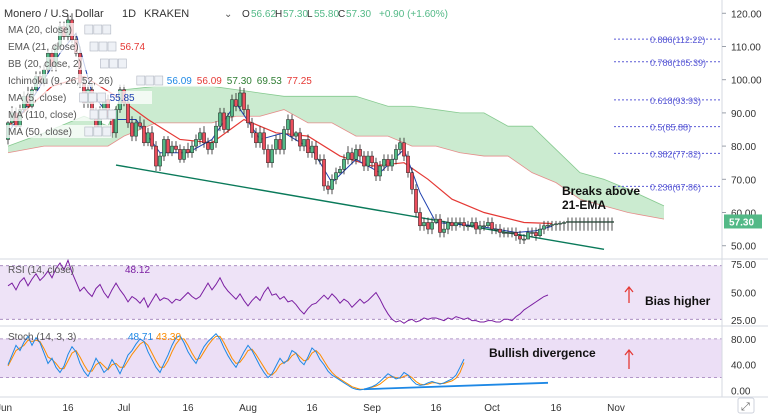  What do you see at coordinates (629, 289) in the screenshot?
I see `up-arrow-icon` at bounding box center [629, 289].